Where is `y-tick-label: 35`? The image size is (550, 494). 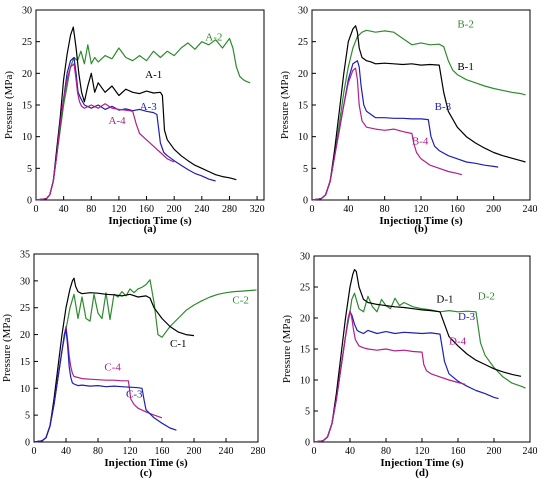
y-tick-label: 35 is located at coordinates (25, 255).